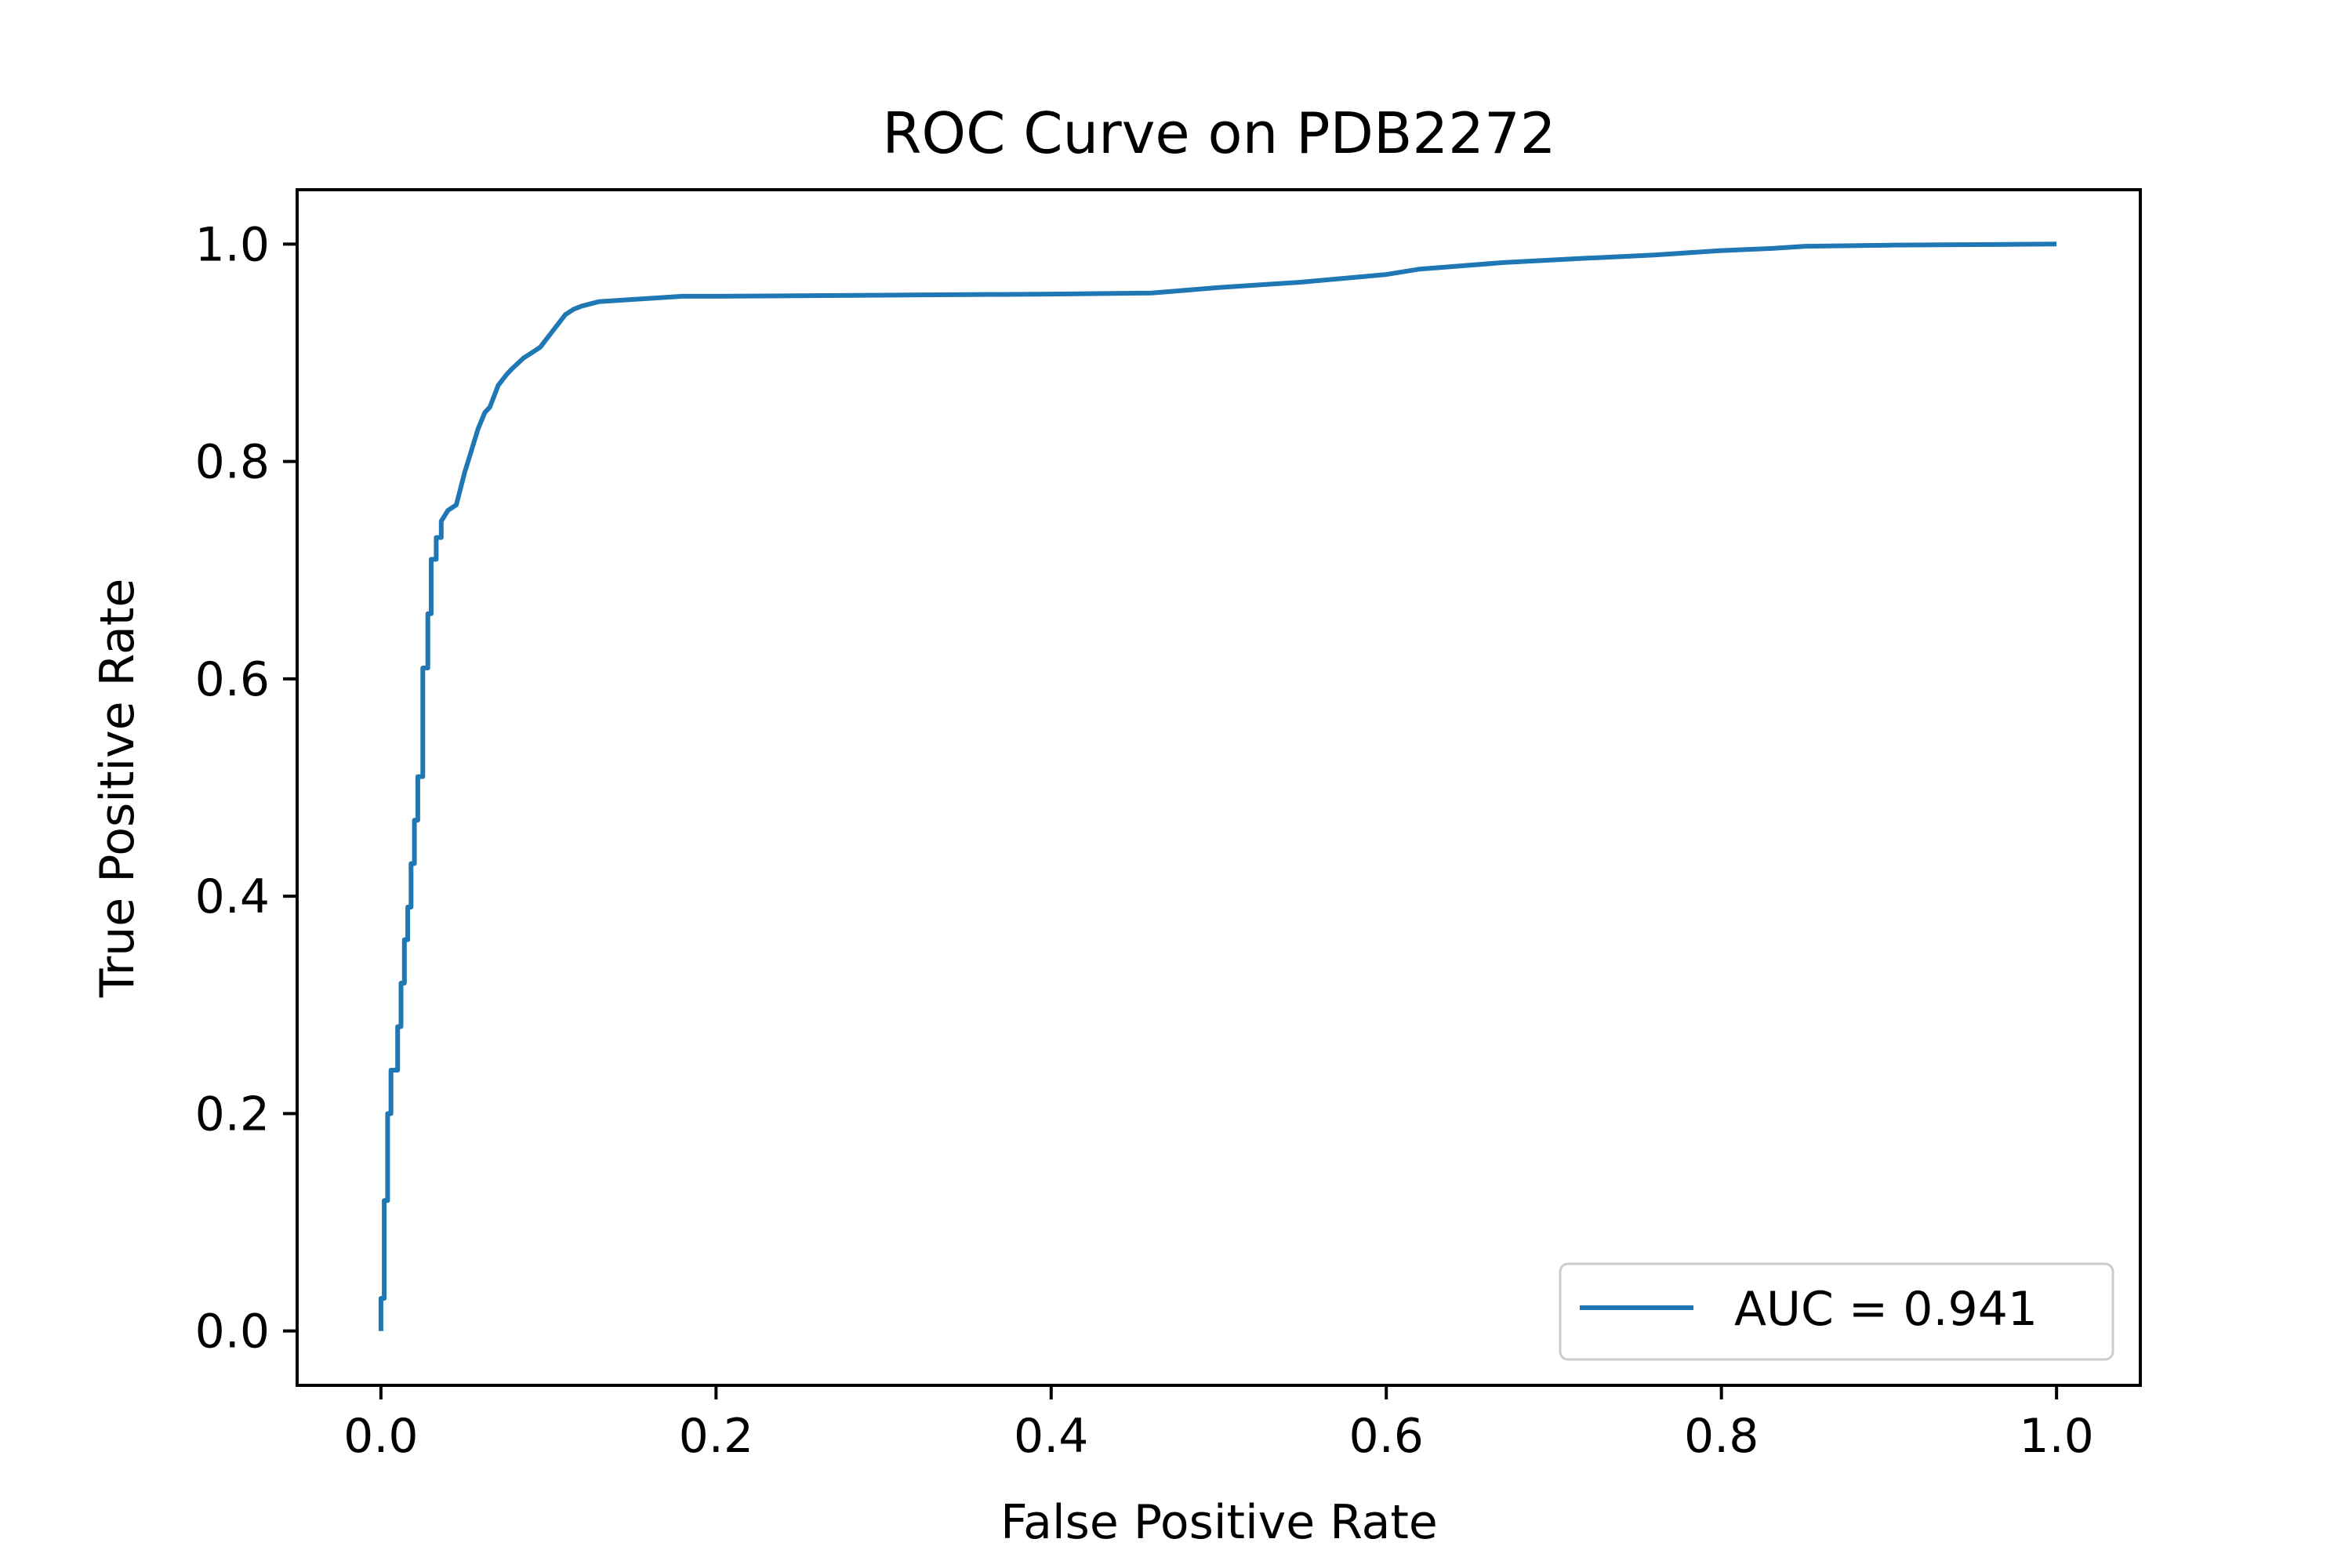 Image resolution: width=2352 pixels, height=1568 pixels. I want to click on x-tick-label: 0.4, so click(1051, 1436).